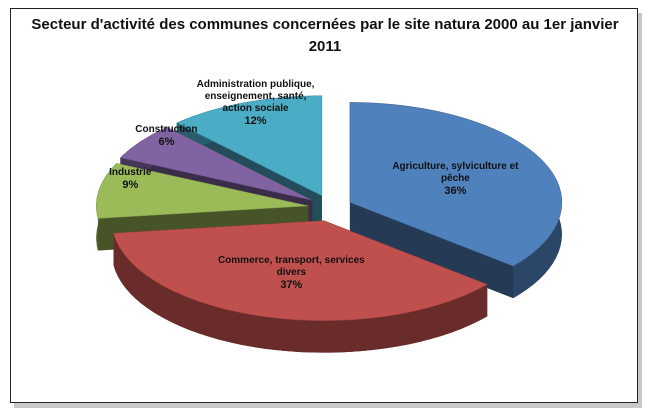  I want to click on slice-wall, so click(431, 250).